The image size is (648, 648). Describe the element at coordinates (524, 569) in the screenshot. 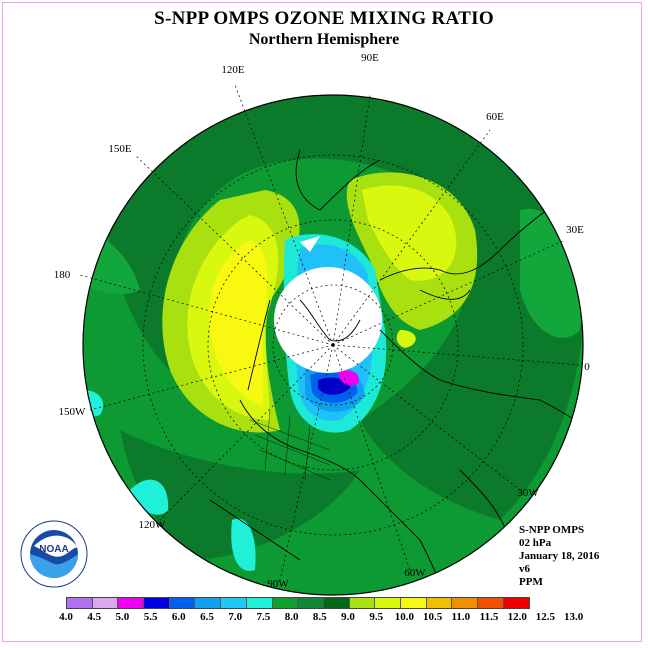

I see `info-version: v6` at that location.